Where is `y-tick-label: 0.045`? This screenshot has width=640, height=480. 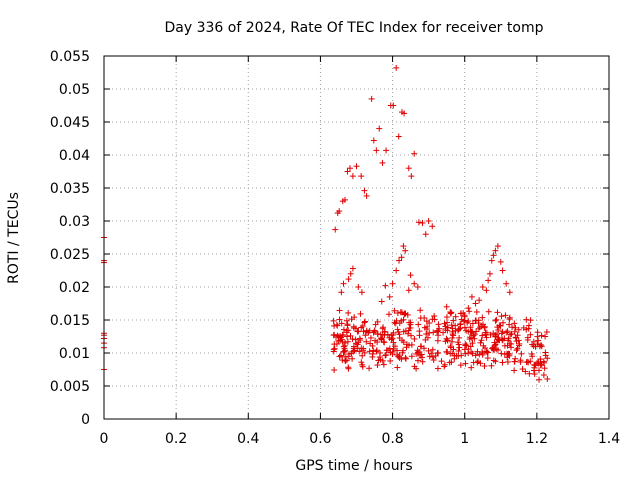 y-tick-label: 0.045 is located at coordinates (70, 123).